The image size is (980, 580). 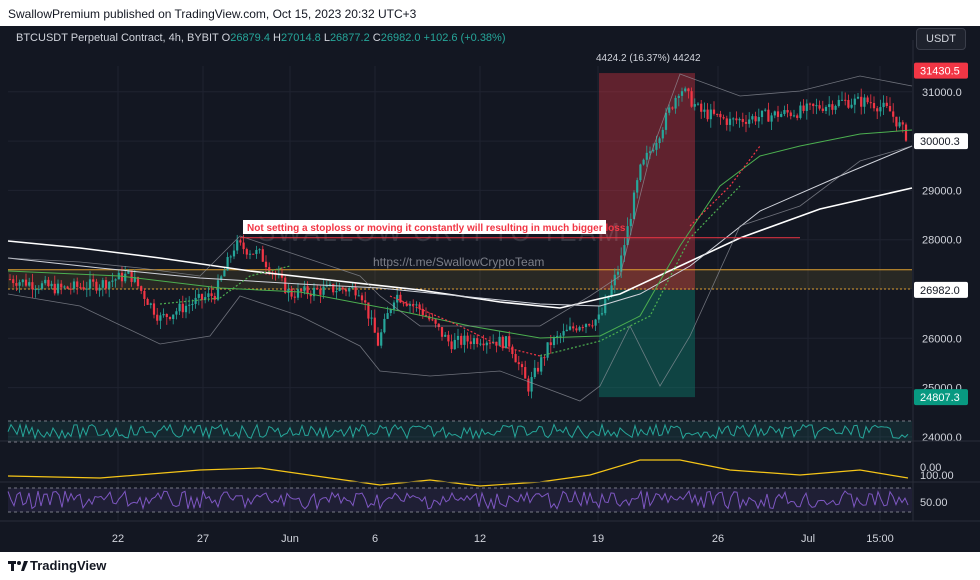 I want to click on price-axis-label: 26000.0, so click(x=942, y=339).